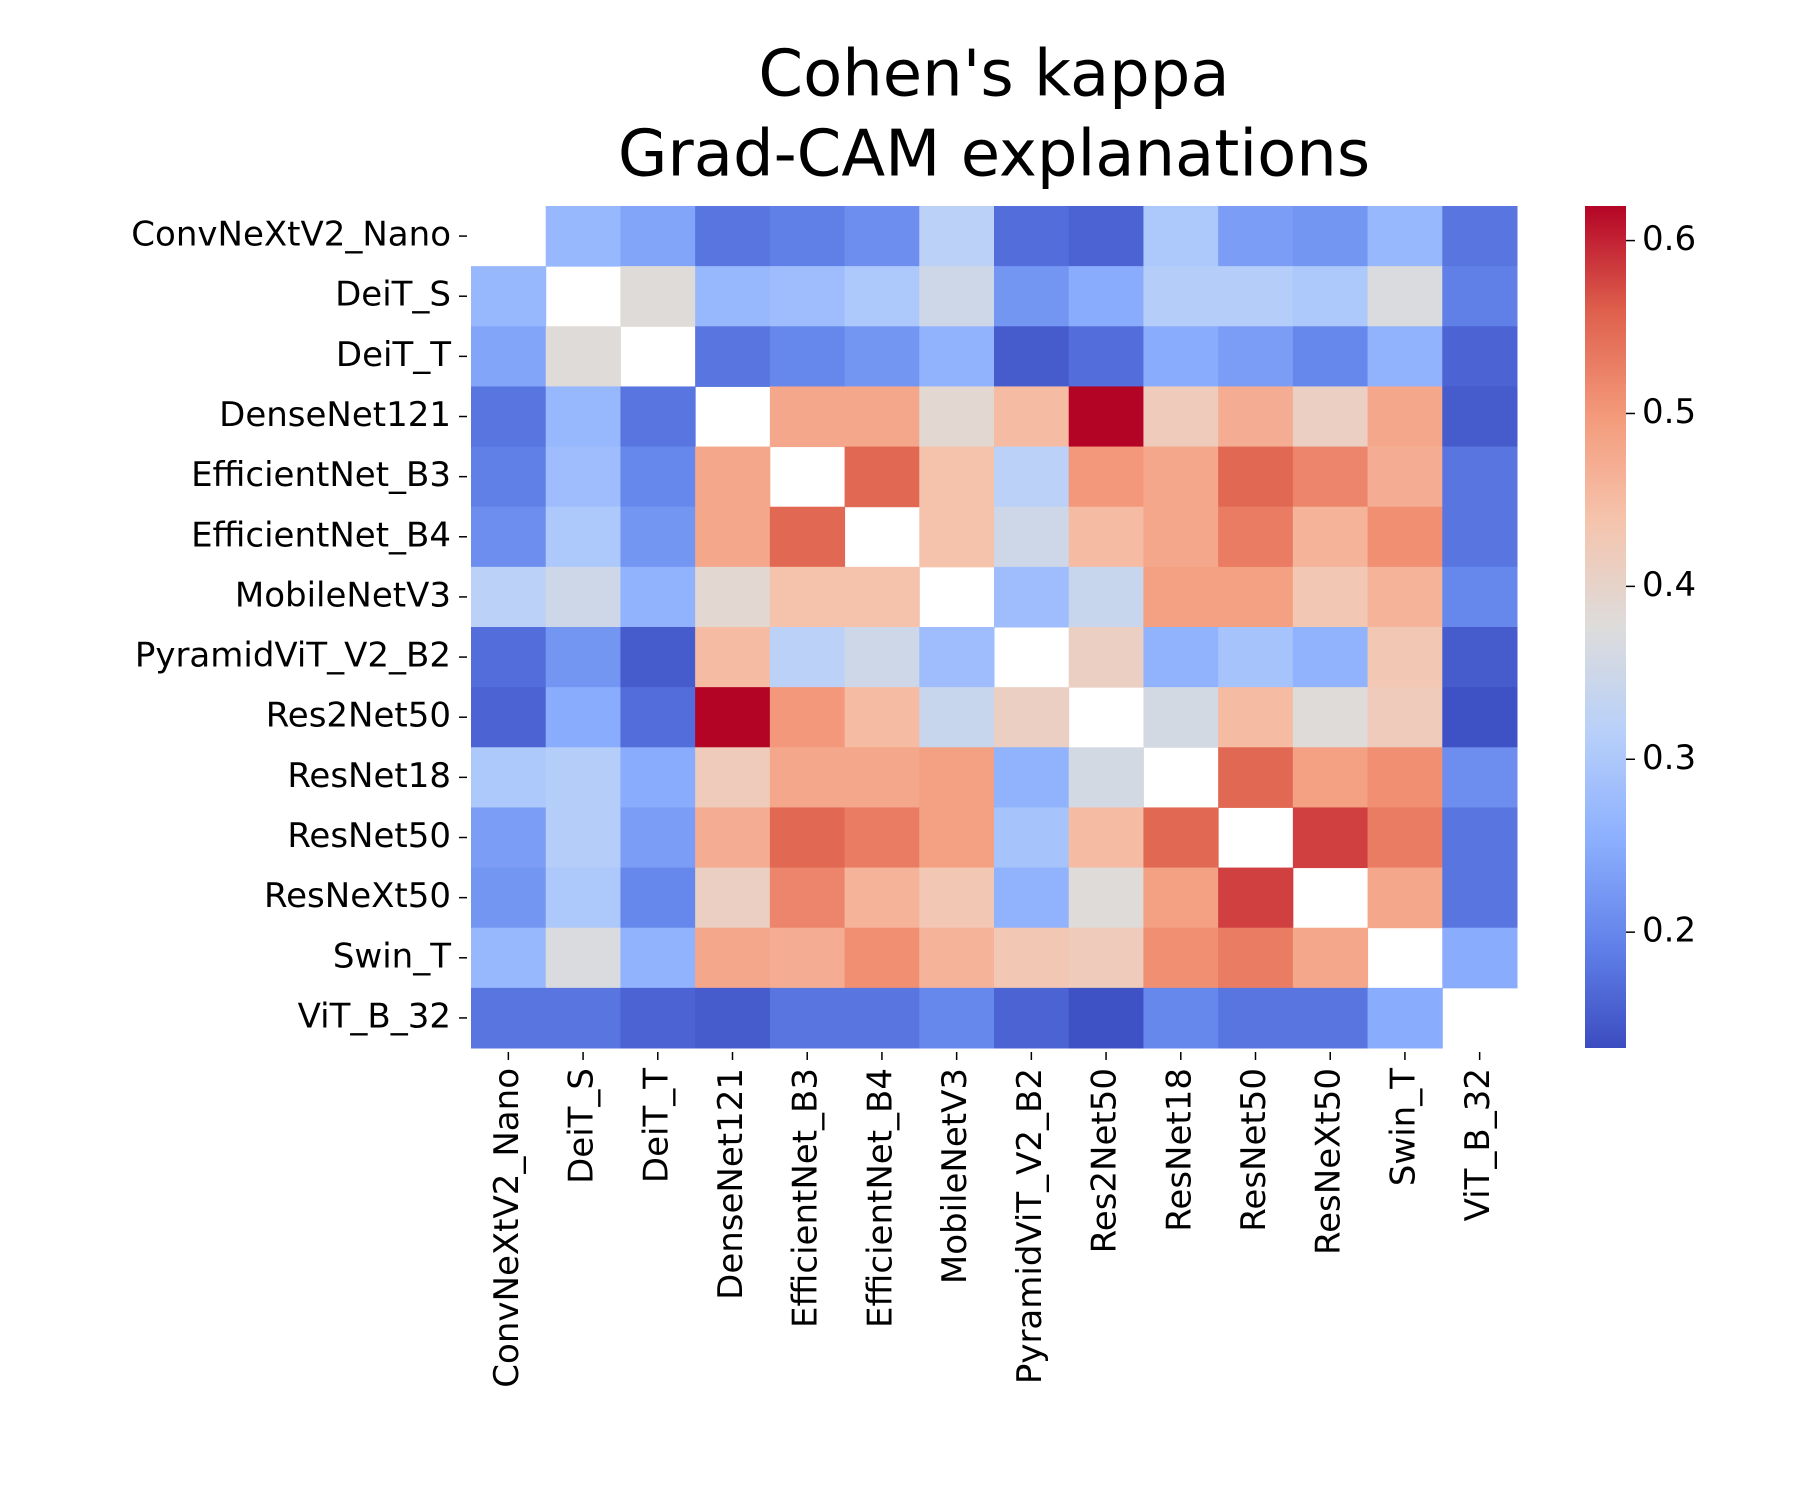 This screenshot has width=1800, height=1500. Describe the element at coordinates (582, 1126) in the screenshot. I see `x-tick-label: DeiT_S` at that location.